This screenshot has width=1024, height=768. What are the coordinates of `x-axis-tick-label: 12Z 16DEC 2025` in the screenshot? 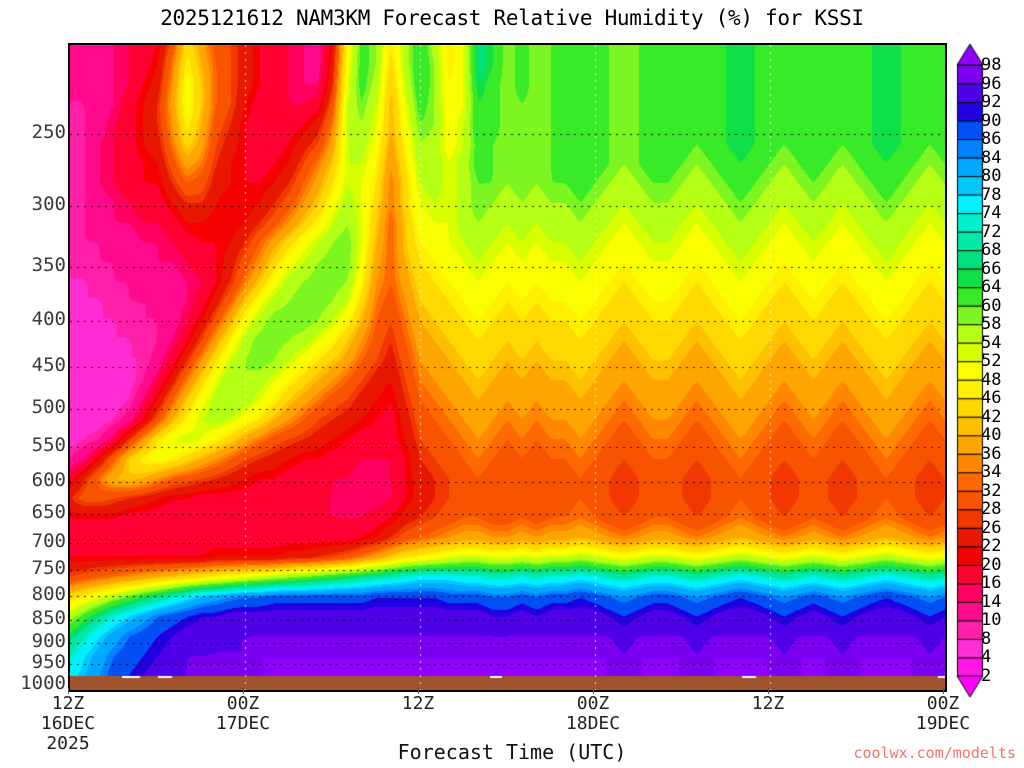 It's located at (69, 724).